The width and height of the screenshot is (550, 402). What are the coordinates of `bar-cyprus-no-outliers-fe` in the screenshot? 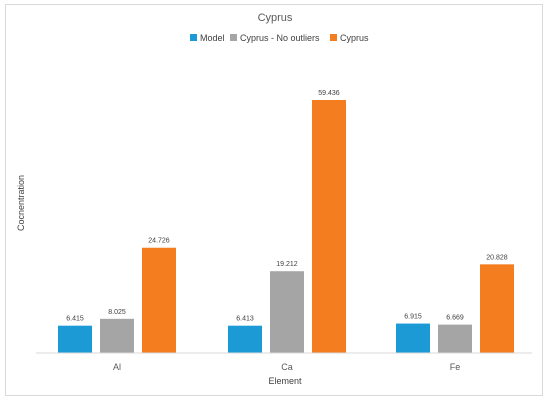 It's located at (455, 338).